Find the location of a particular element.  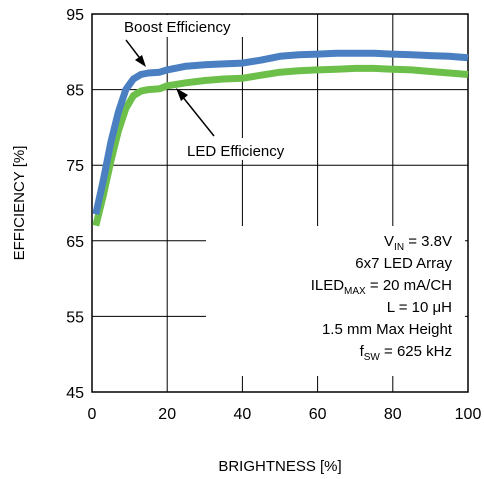

led-arrowhead is located at coordinates (182, 94).